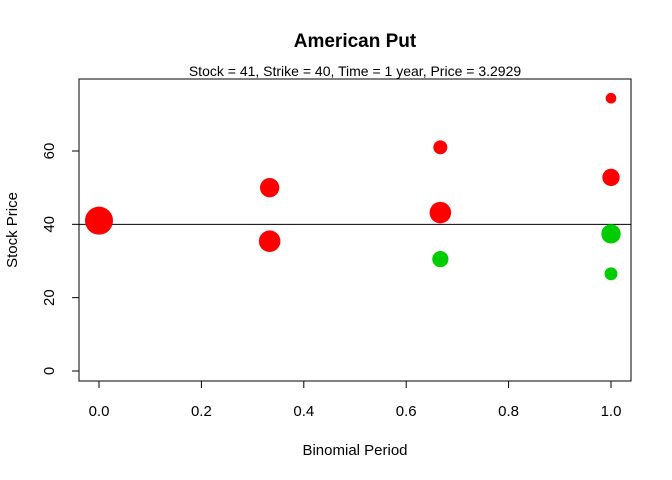 This screenshot has width=672, height=480. What do you see at coordinates (49, 297) in the screenshot?
I see `y-tick-label: 20` at bounding box center [49, 297].